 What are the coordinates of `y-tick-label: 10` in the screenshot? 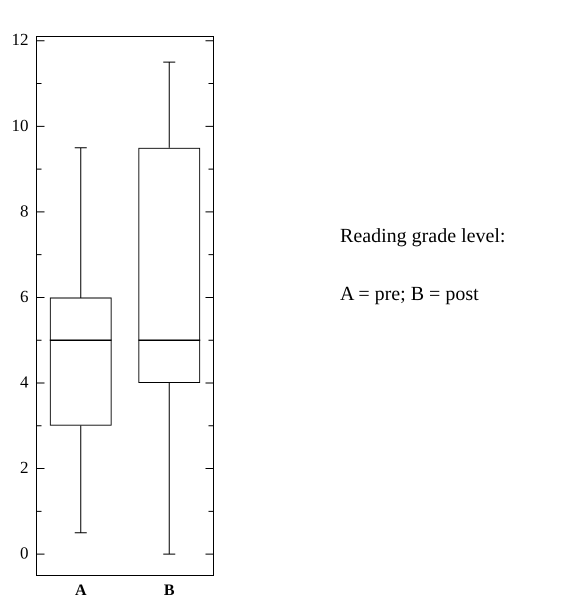 It's located at (20, 125).